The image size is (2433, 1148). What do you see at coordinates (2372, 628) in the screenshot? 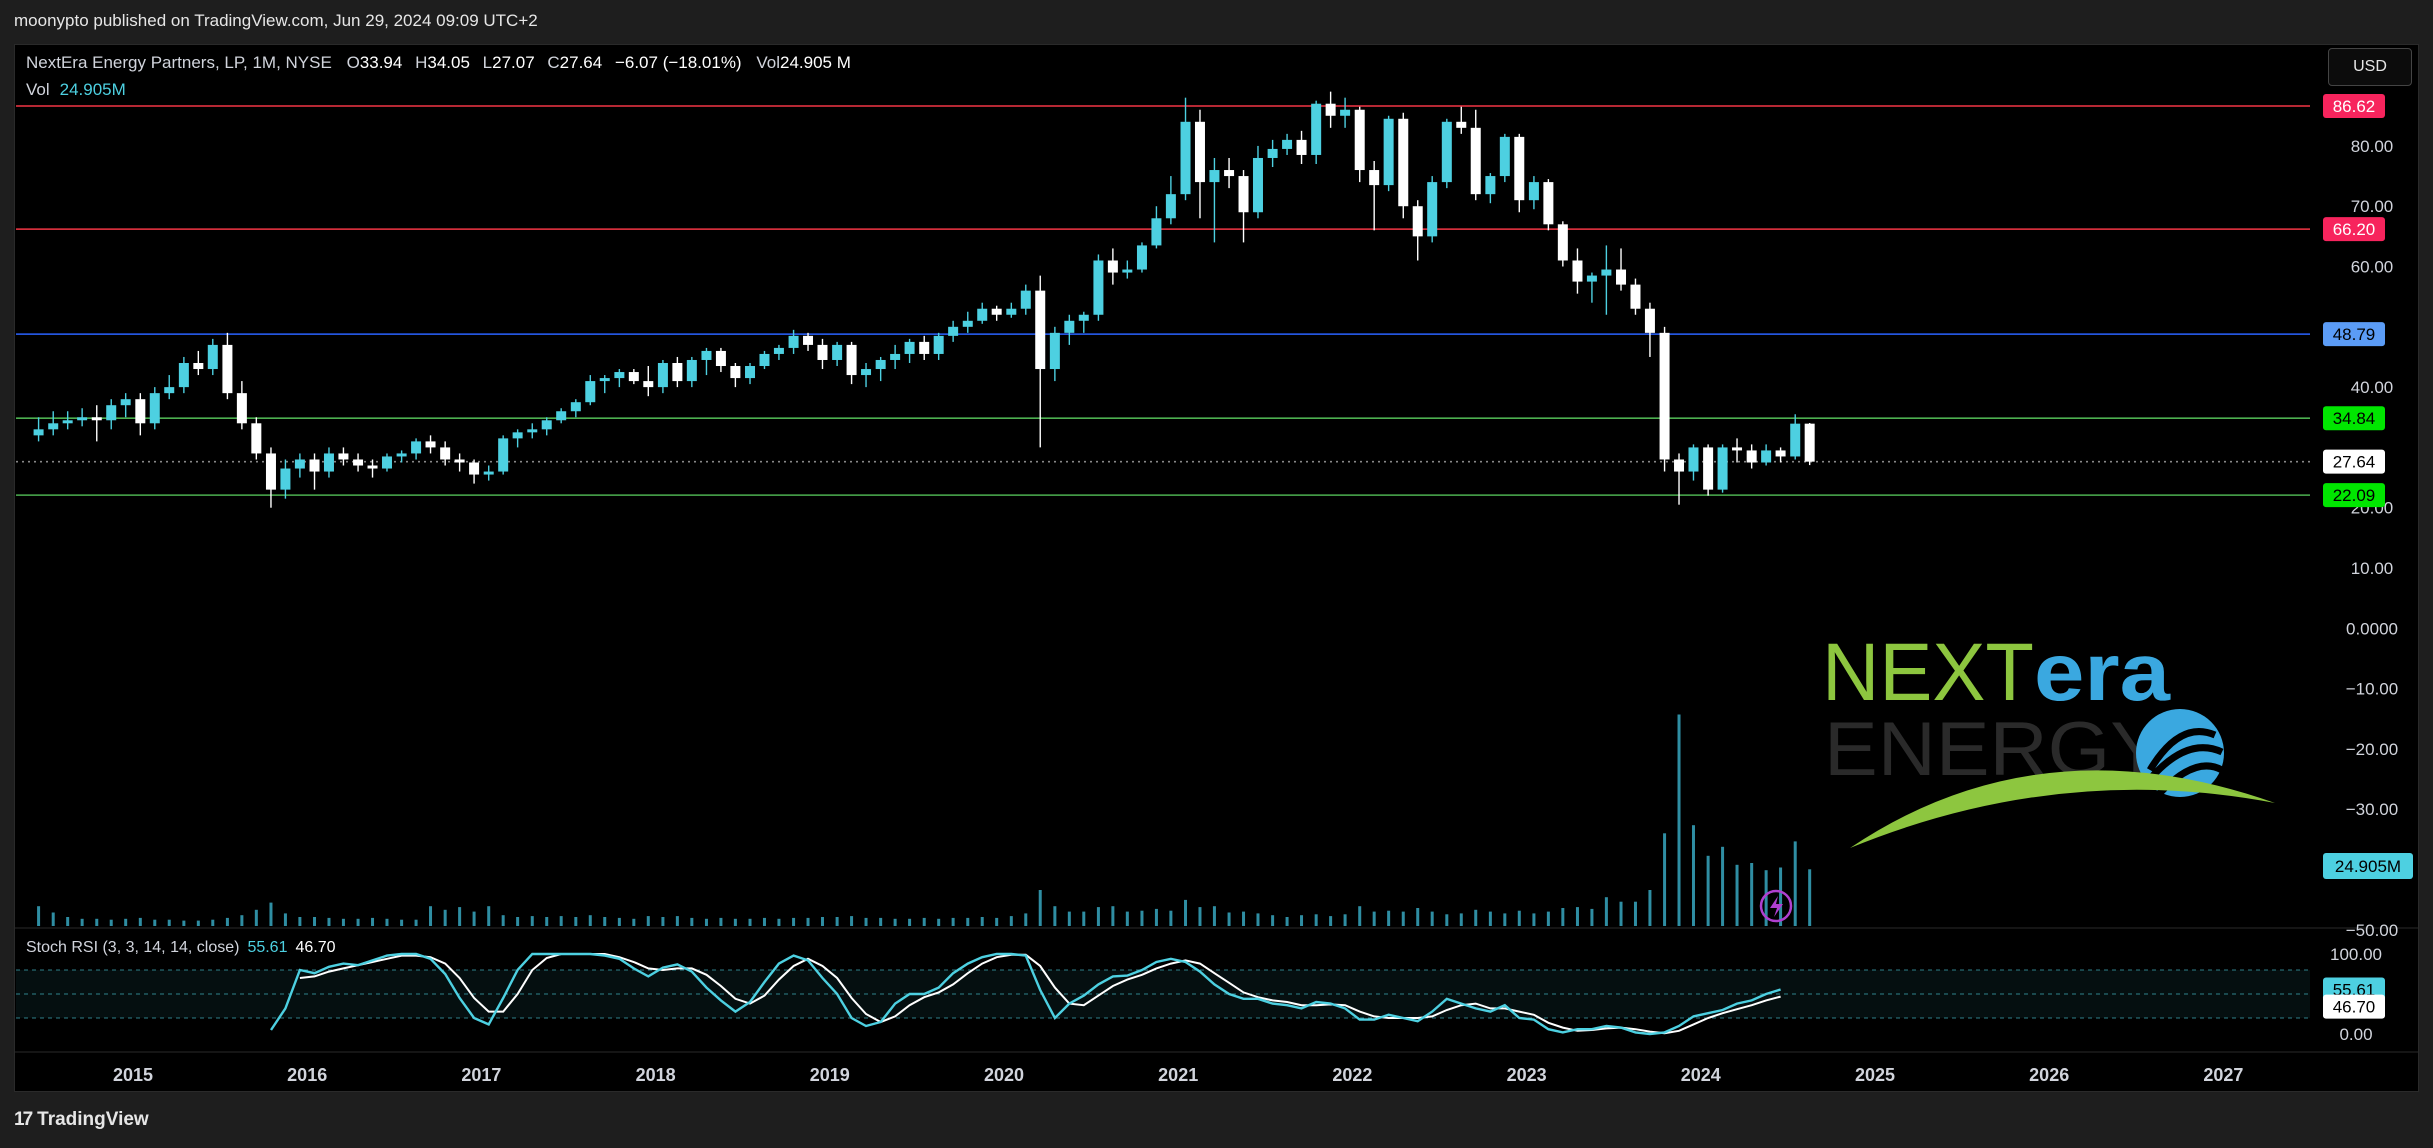
I see `price-tick-label: 0.0000` at bounding box center [2372, 628].